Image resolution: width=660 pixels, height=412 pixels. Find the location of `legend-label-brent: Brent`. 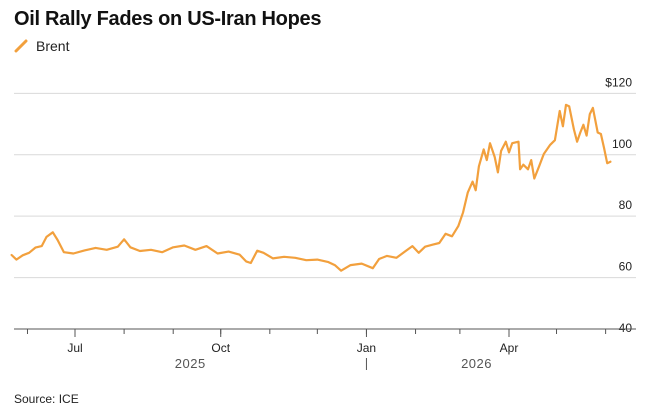

legend-label-brent: Brent is located at coordinates (53, 46).